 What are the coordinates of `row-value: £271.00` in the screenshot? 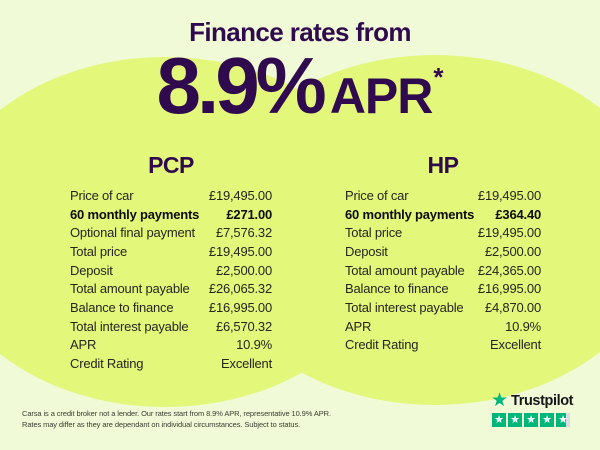 It's located at (249, 214).